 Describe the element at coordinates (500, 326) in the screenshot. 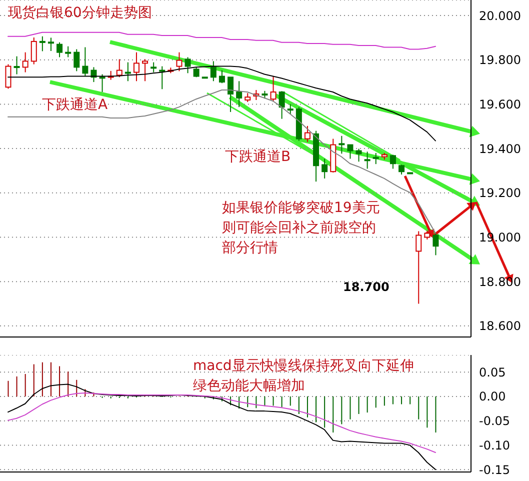

I see `y-tick-label: 18.600` at that location.